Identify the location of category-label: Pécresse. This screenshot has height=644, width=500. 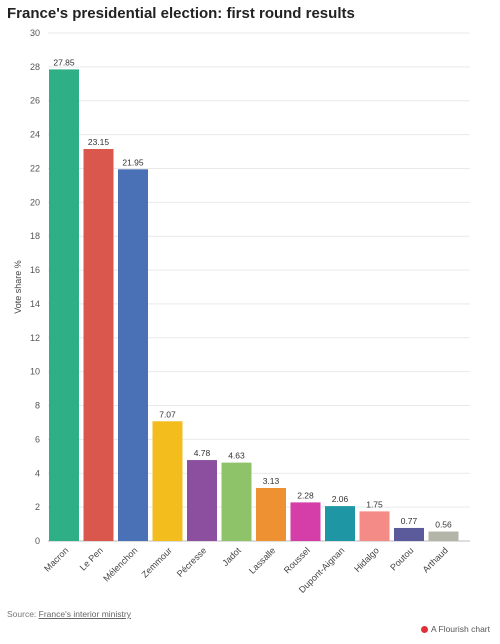
(192, 562).